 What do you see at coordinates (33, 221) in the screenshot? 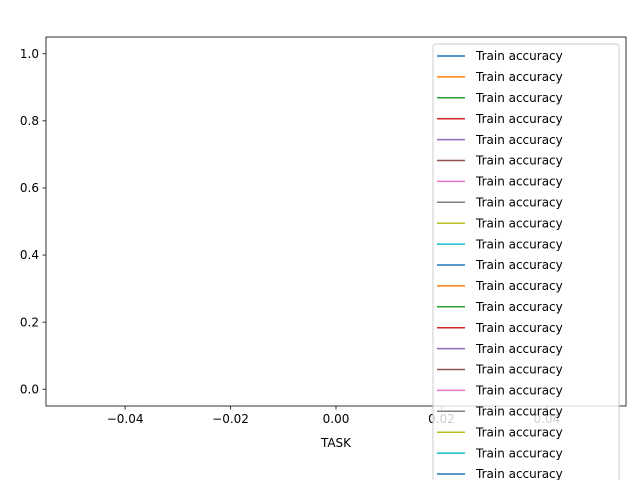
I see `y-axis: 0.0 0.2 0.4 0.6 0.8 1.0` at bounding box center [33, 221].